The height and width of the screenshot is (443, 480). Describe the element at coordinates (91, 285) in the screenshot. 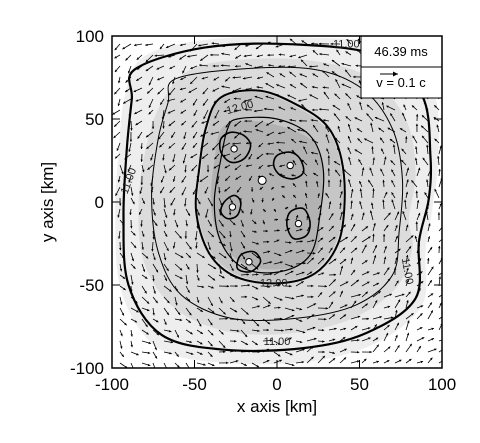

I see `y-tick-label-1: -50` at that location.